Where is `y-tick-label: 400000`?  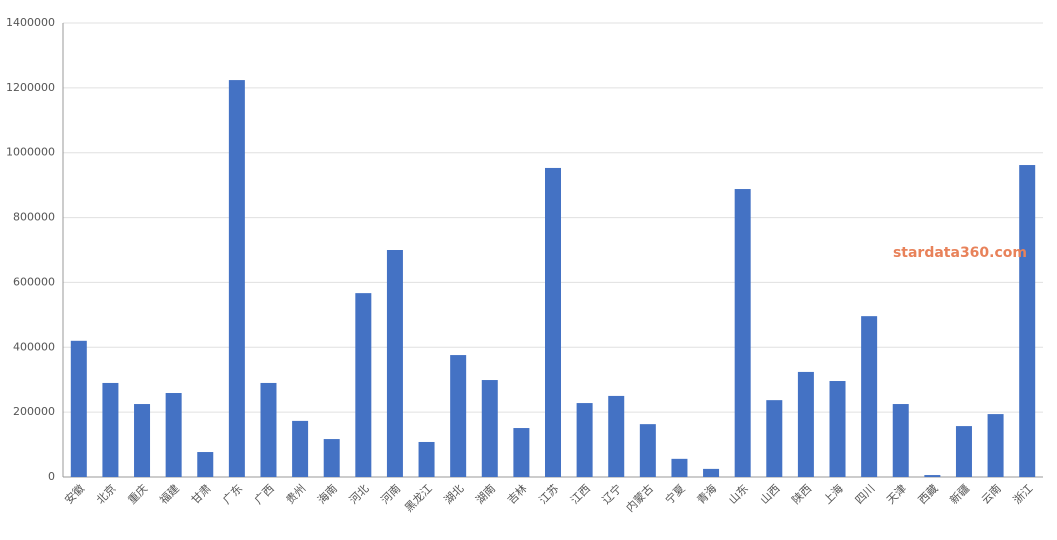 y-tick-label: 400000 is located at coordinates (34, 346).